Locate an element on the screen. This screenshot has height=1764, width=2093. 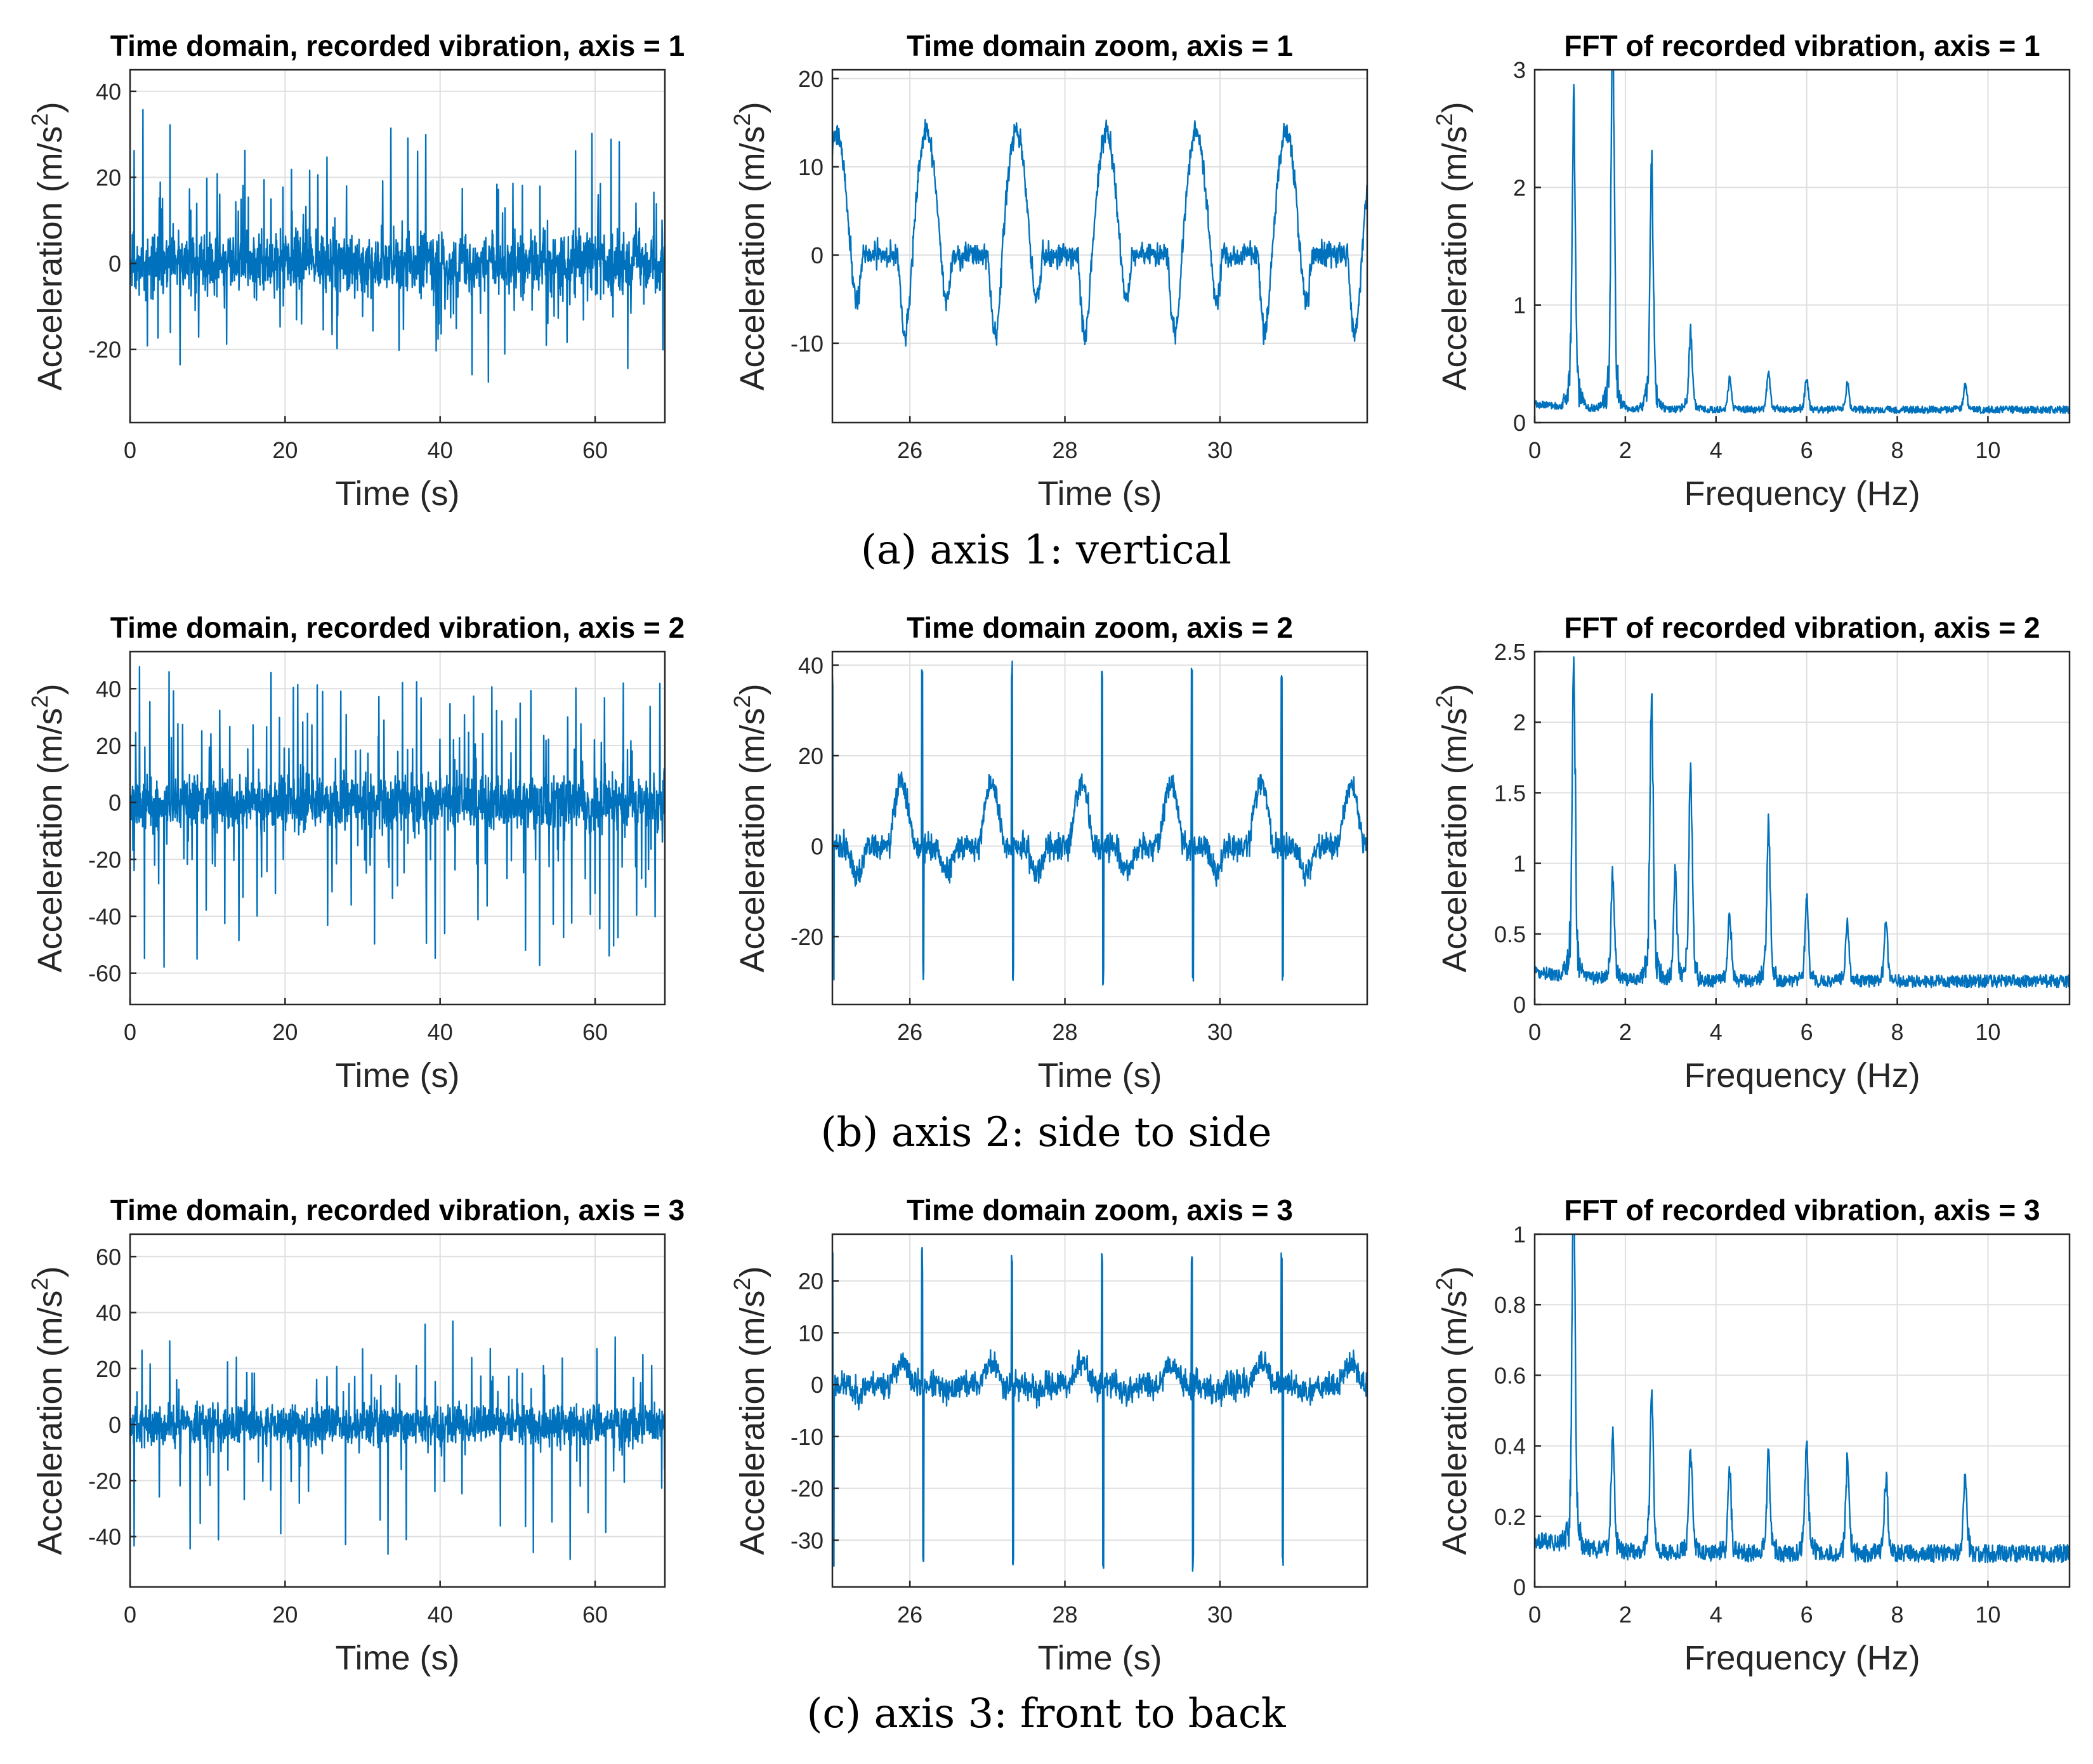
y-tick-label: 10 is located at coordinates (811, 1333).